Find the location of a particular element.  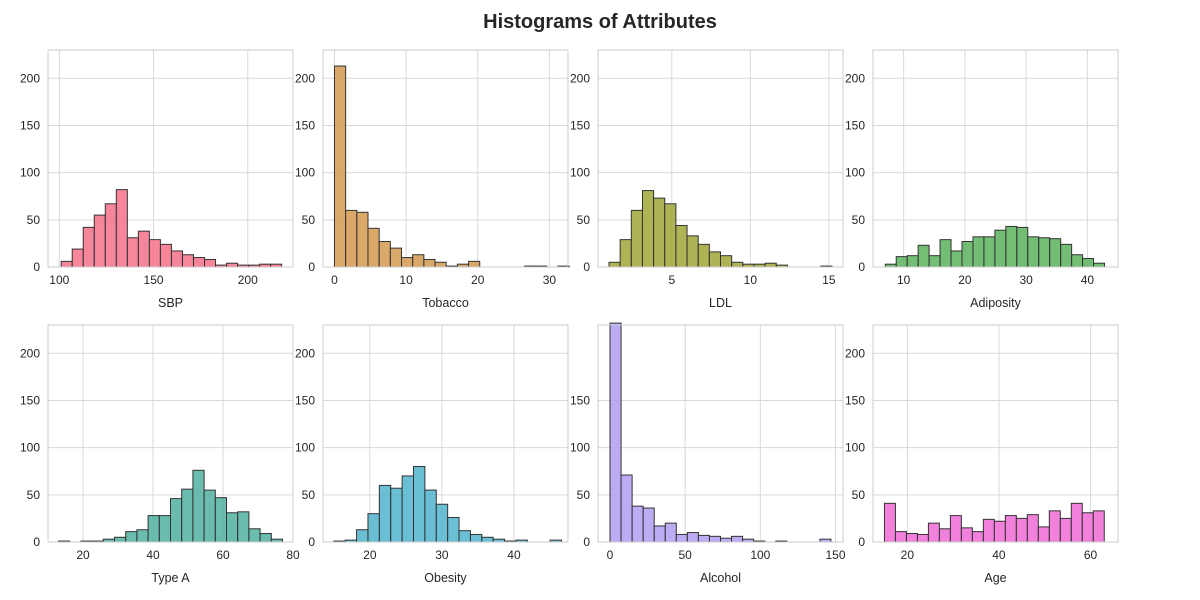

panel-age: 0 50 100 150 200 20 40 60 Age is located at coordinates (982, 454).